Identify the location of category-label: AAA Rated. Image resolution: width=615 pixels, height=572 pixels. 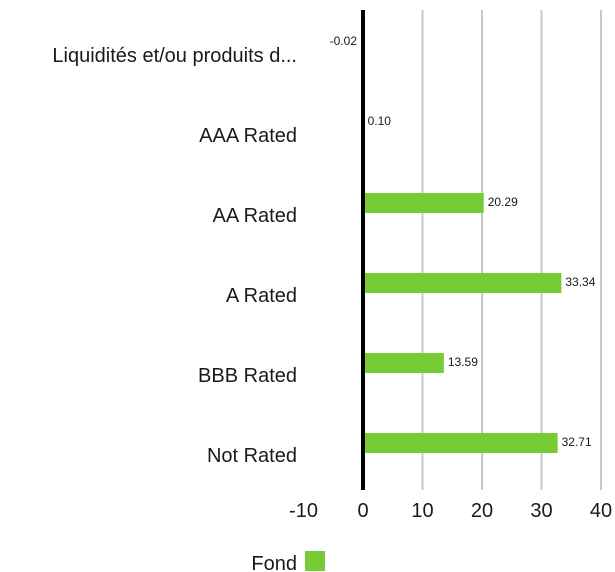
(248, 136).